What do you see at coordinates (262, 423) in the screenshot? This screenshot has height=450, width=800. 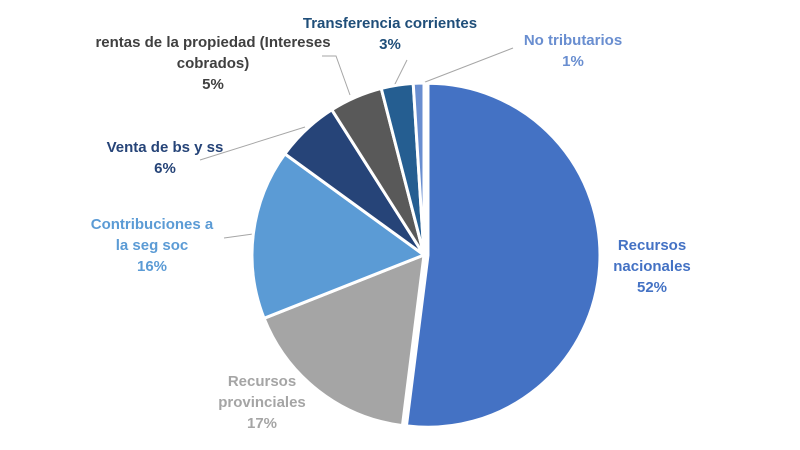 I see `slice-percent-label: 17%` at bounding box center [262, 423].